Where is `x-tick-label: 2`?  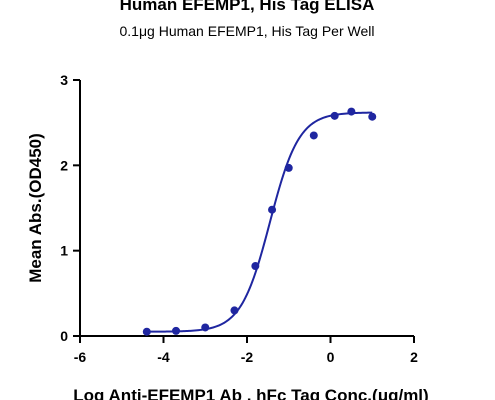
x-tick-label: 2 is located at coordinates (414, 357).